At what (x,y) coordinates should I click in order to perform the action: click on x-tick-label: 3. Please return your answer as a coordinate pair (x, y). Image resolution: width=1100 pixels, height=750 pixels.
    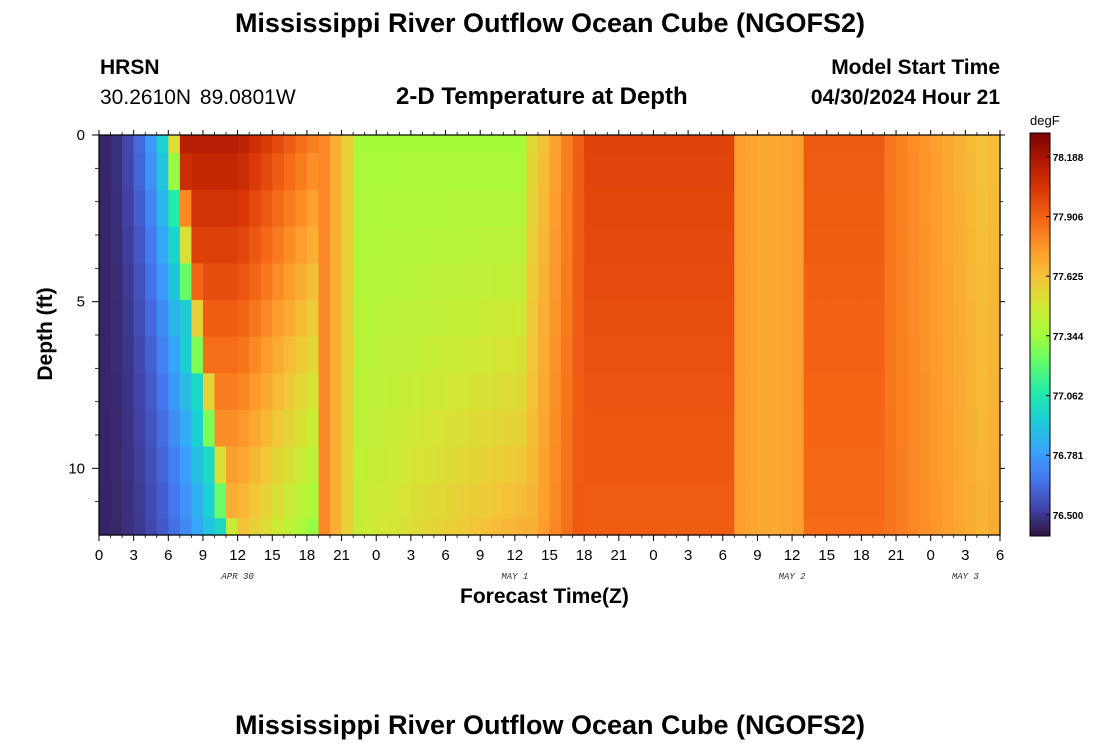
    Looking at the image, I should click on (133, 555).